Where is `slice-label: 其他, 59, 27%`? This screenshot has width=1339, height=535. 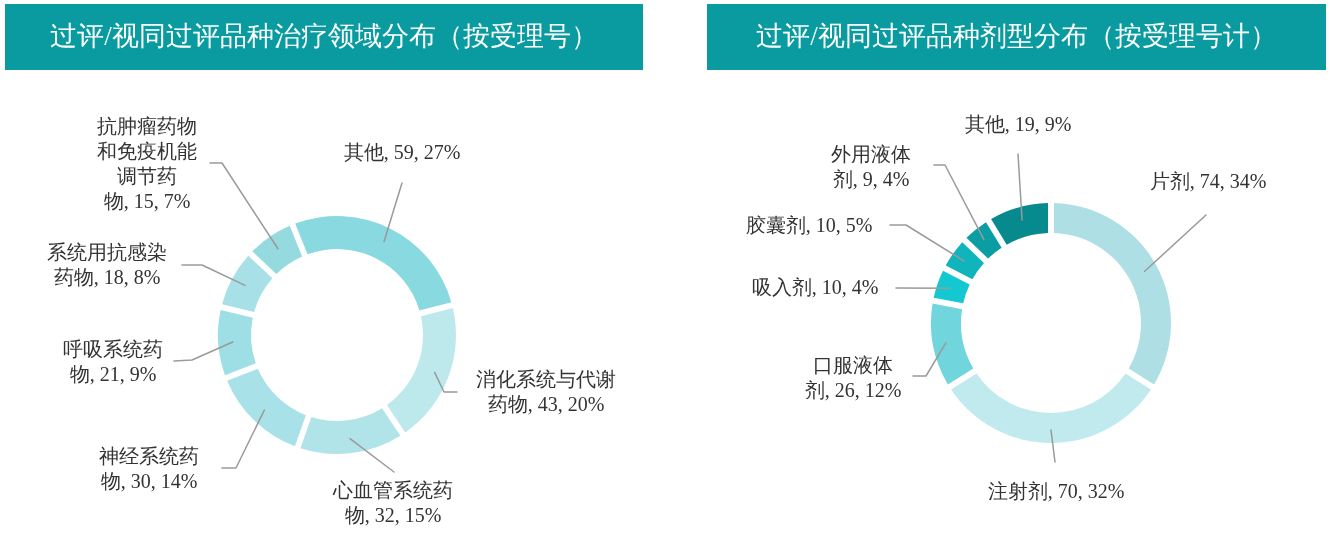
slice-label: 其他, 59, 27% is located at coordinates (402, 152).